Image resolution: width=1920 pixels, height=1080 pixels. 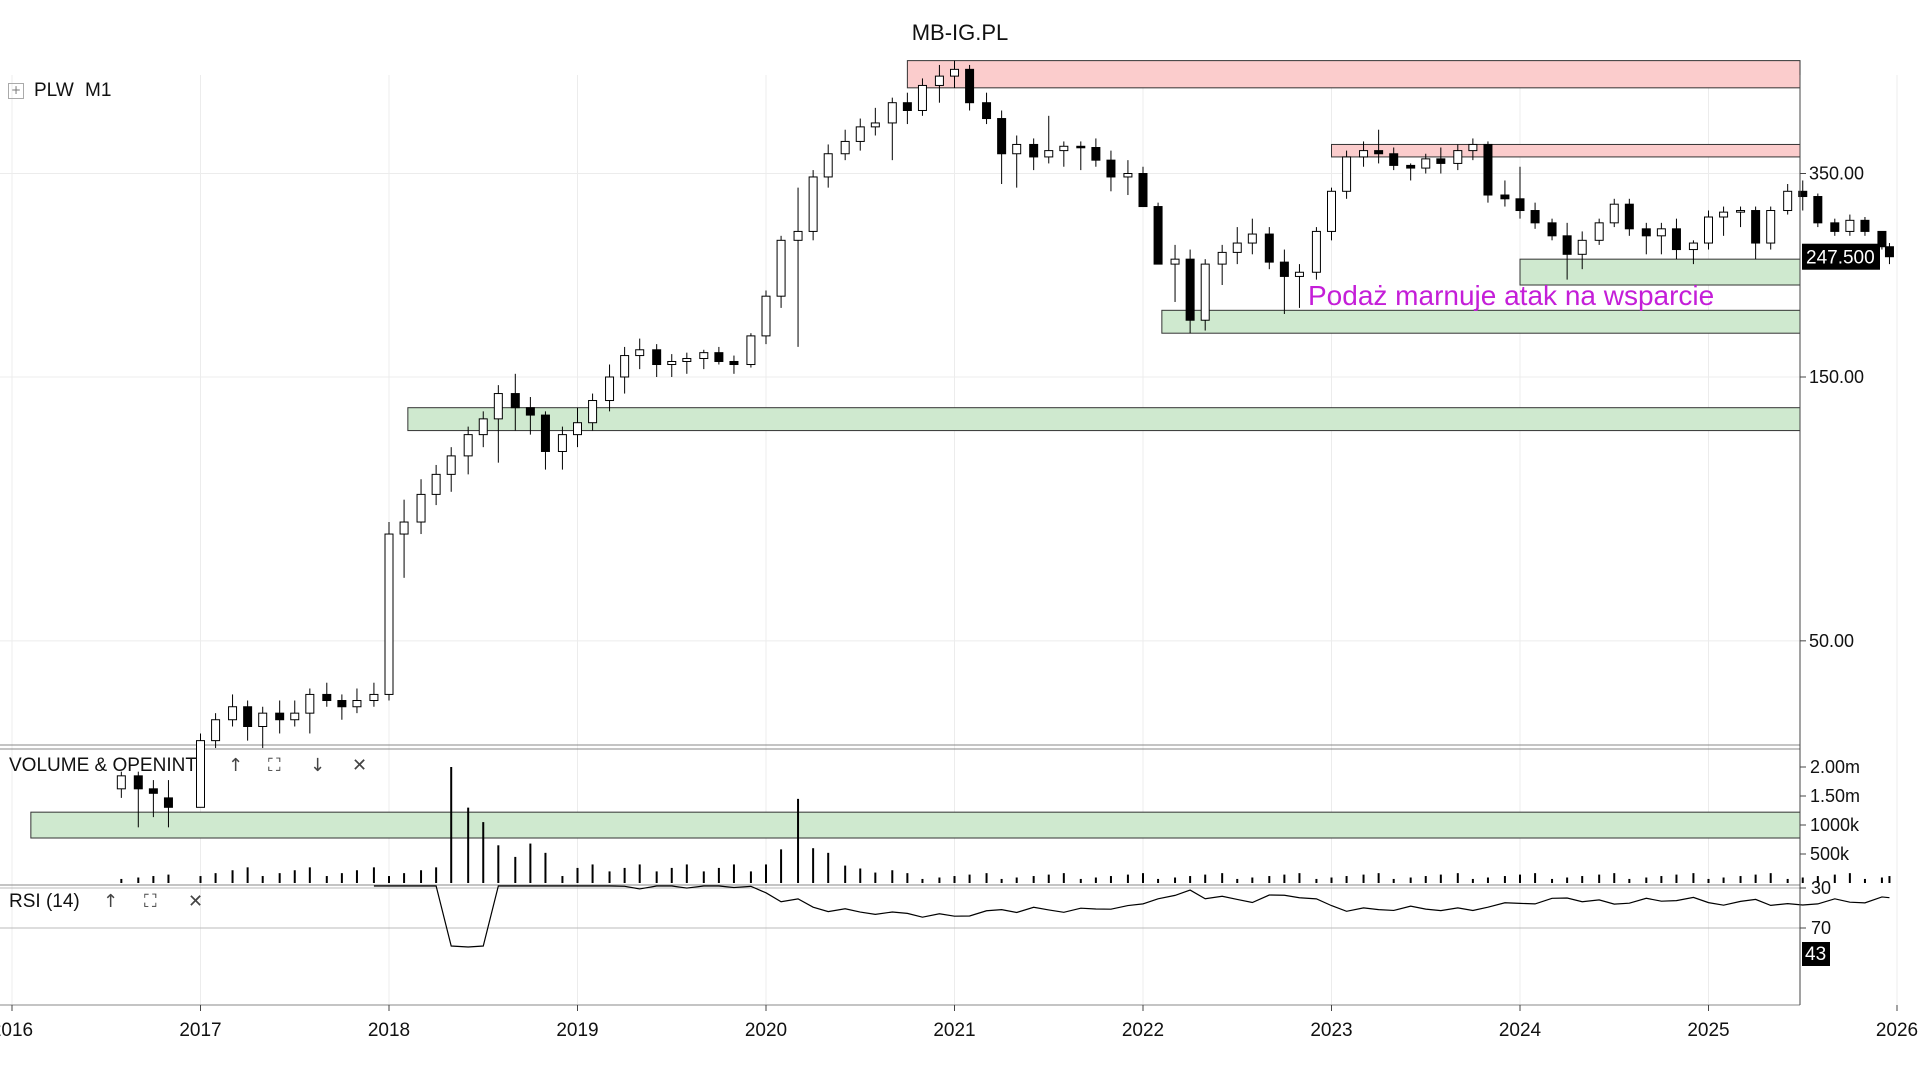 I want to click on expand-icon: +, so click(x=16, y=91).